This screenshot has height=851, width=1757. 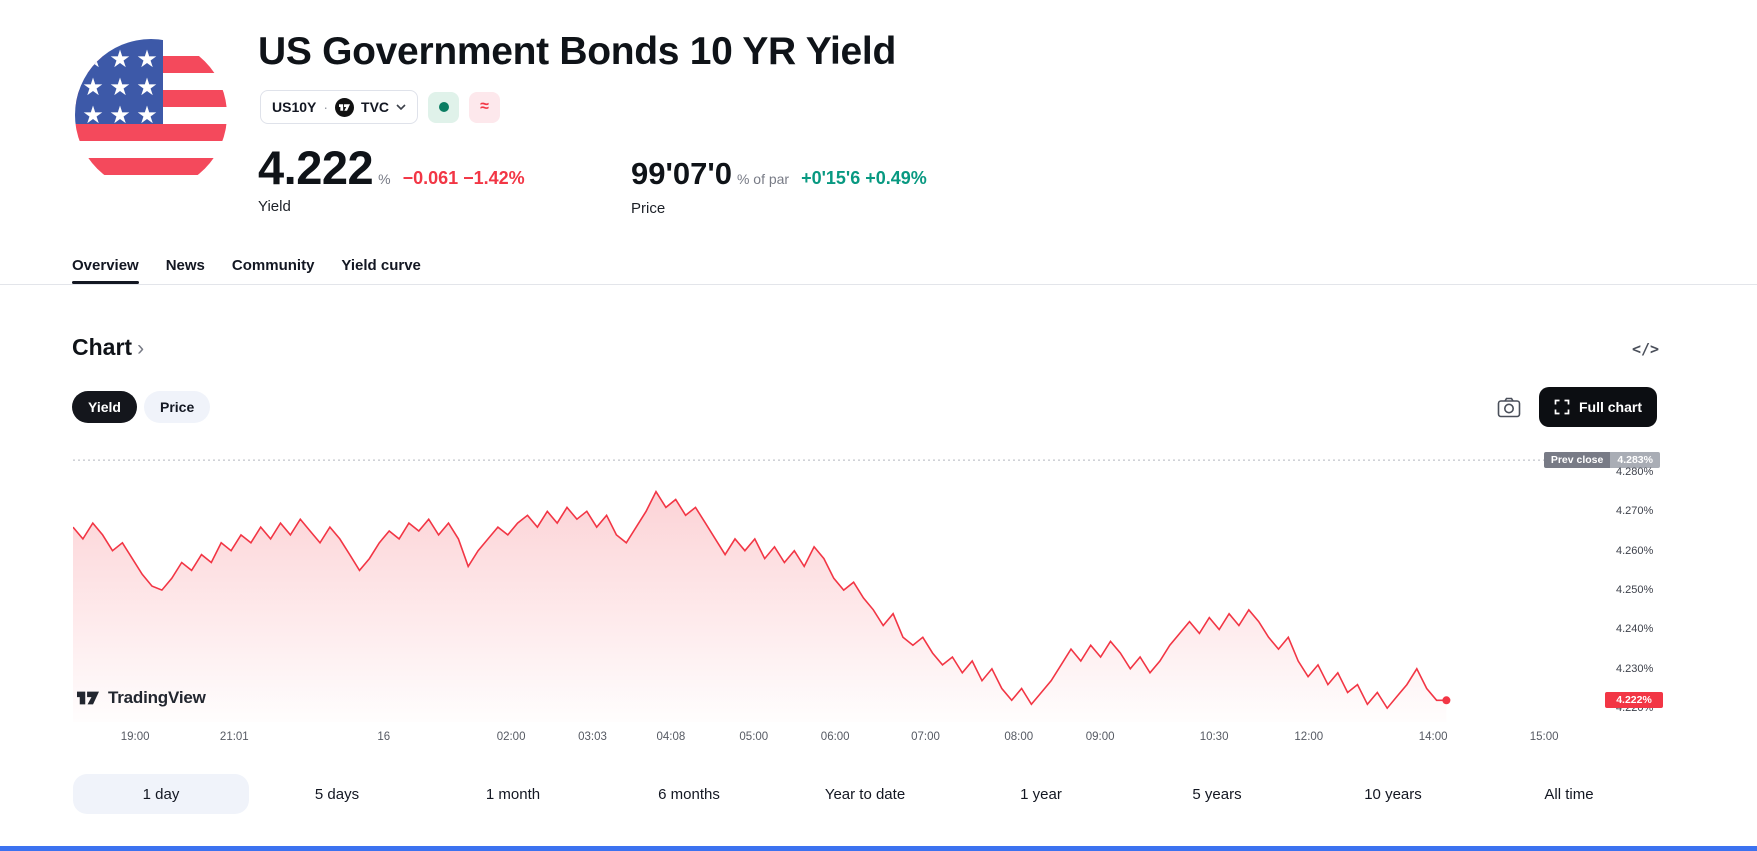 I want to click on x-tick-label: 15:00, so click(x=1544, y=737).